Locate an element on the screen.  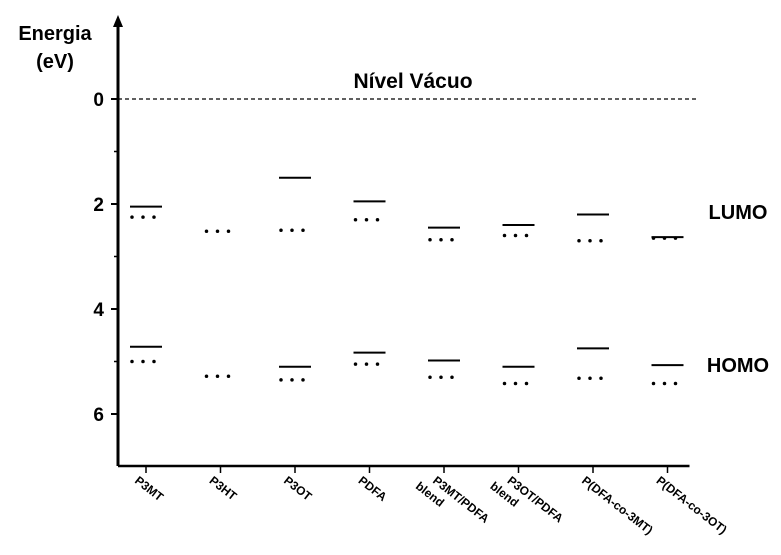
y-axis-title-line2: (eV) is located at coordinates (55, 62).